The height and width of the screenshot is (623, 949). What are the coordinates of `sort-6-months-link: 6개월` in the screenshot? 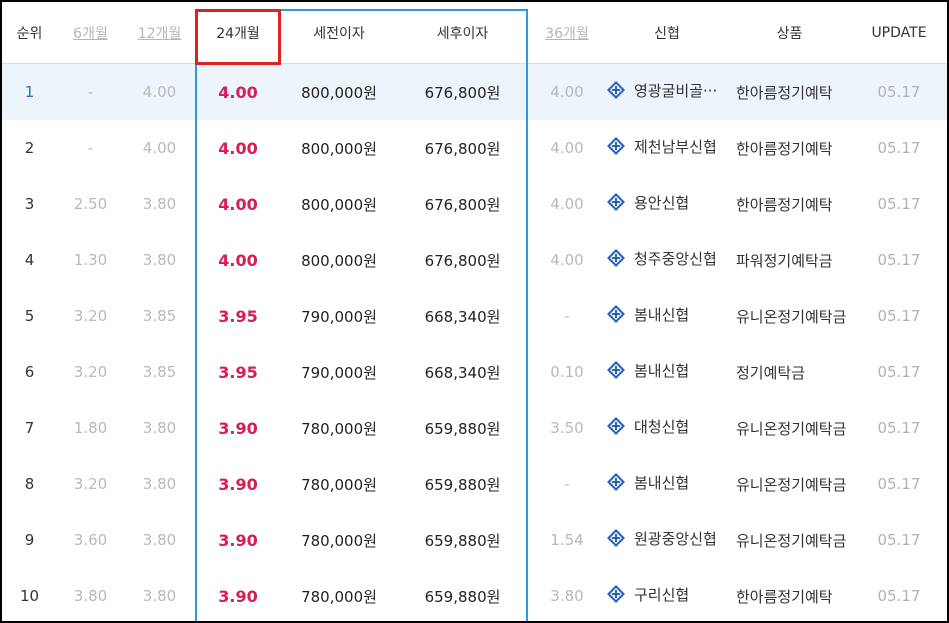 It's located at (90, 33).